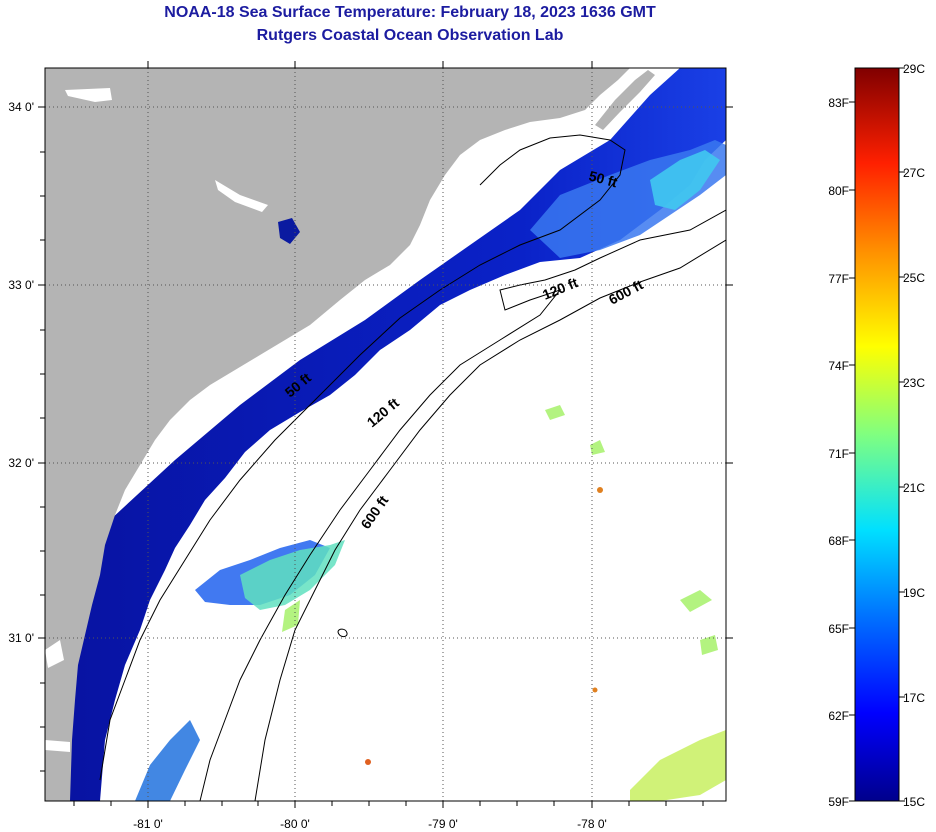 The width and height of the screenshot is (936, 832). Describe the element at coordinates (685, 180) in the screenshot. I see `warm-water-patch-northeast` at that location.